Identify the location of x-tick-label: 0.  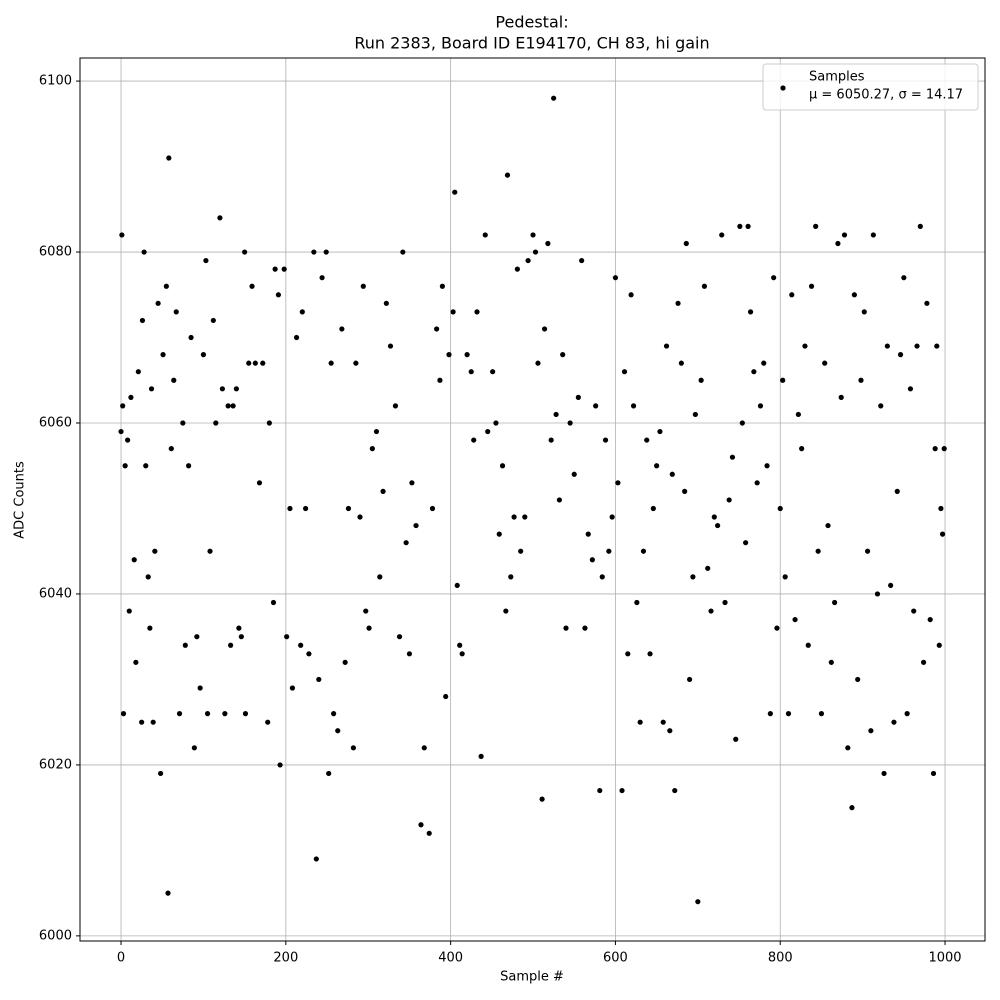
(121, 958).